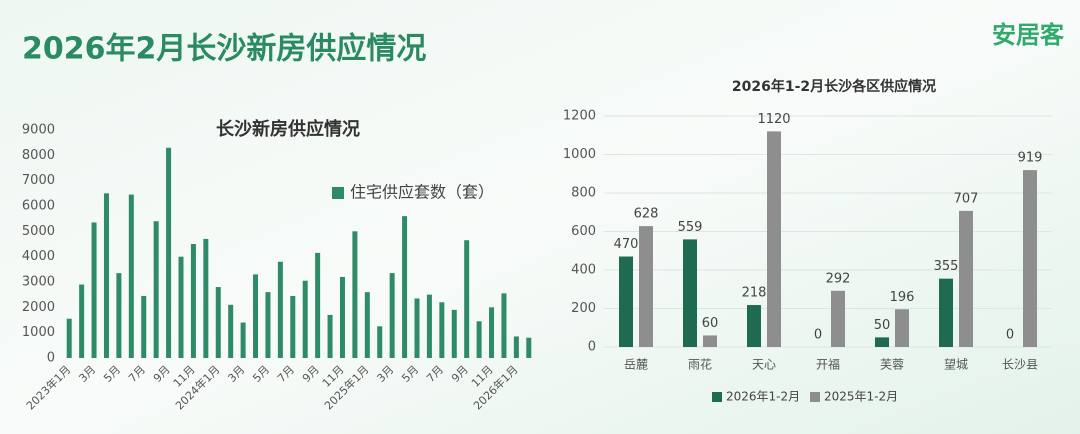  I want to click on value-label: 1120, so click(773, 119).